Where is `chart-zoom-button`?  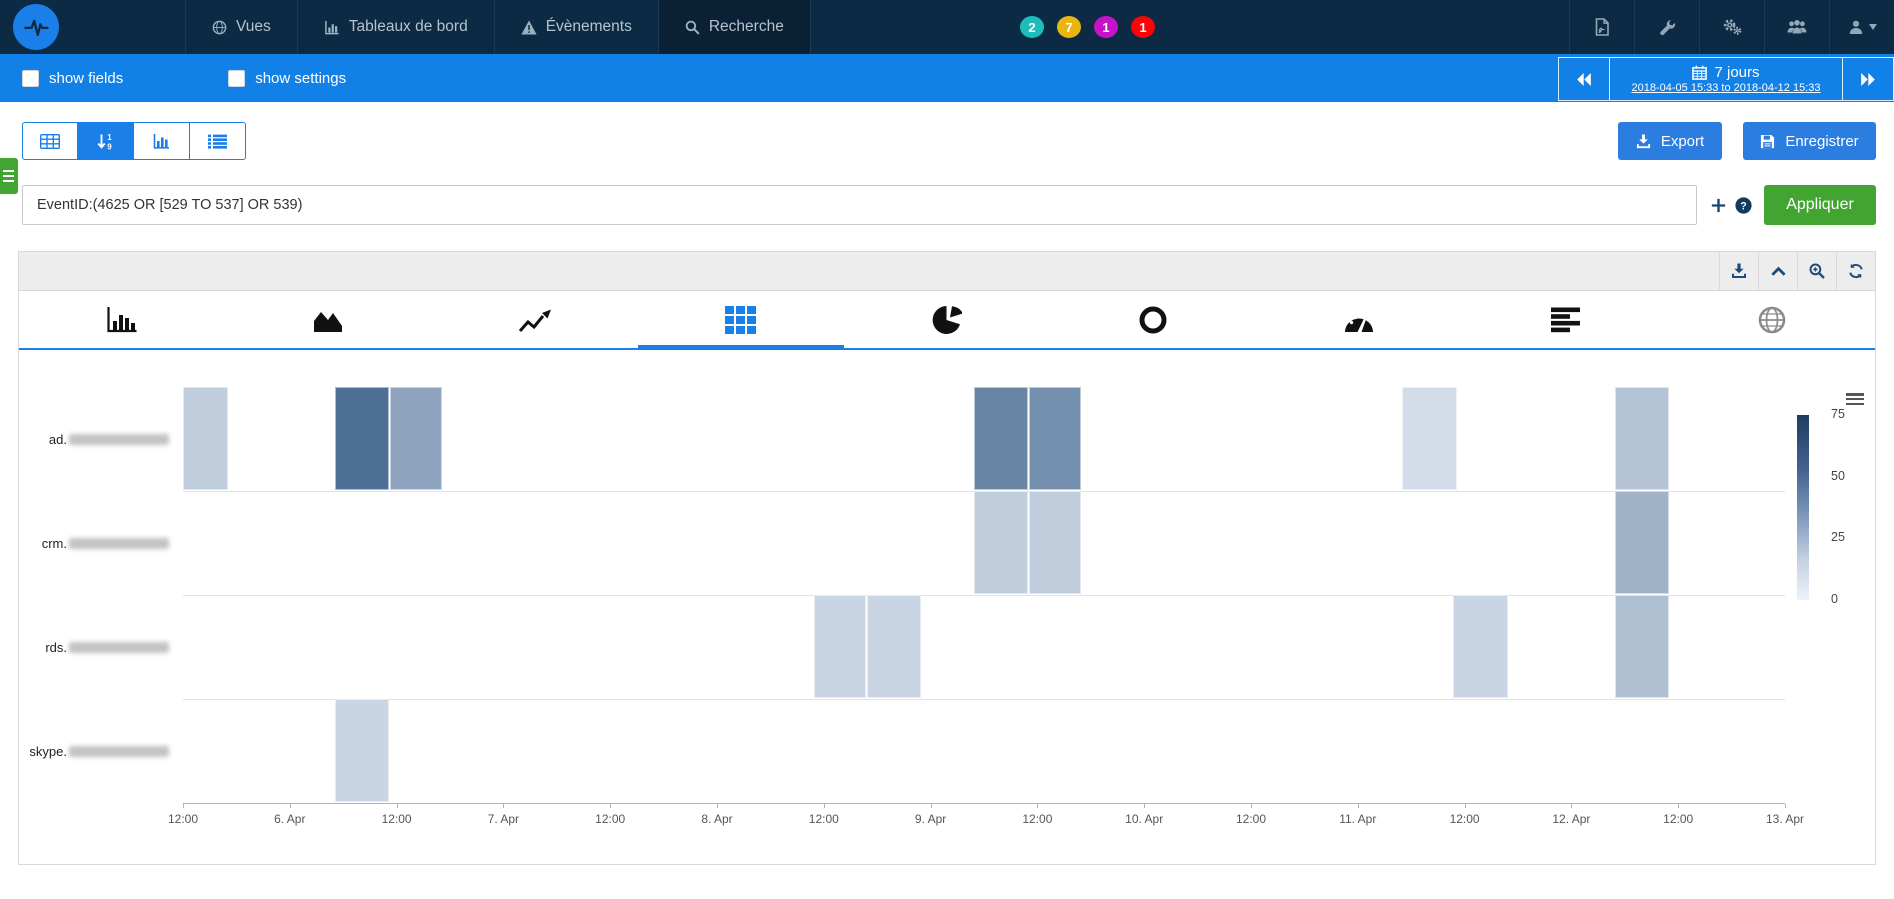 chart-zoom-button is located at coordinates (1816, 271).